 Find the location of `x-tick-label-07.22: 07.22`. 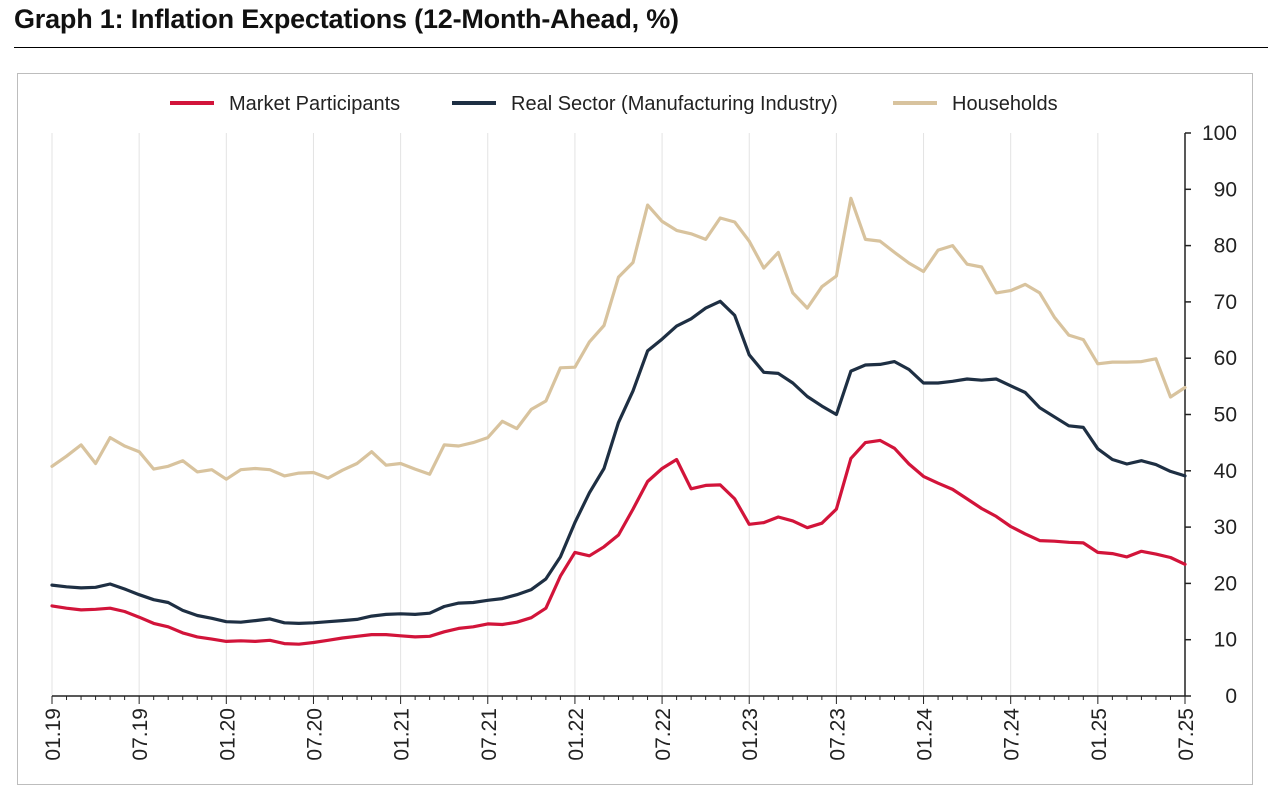

x-tick-label-07.22: 07.22 is located at coordinates (663, 734).